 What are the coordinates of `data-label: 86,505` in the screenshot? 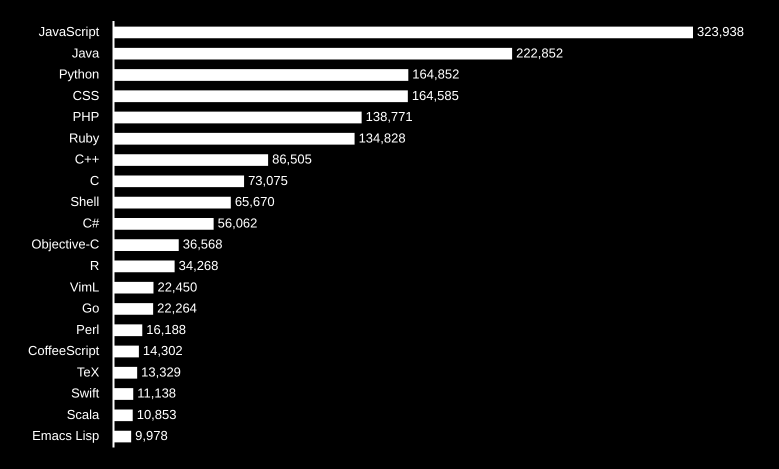 It's located at (292, 159).